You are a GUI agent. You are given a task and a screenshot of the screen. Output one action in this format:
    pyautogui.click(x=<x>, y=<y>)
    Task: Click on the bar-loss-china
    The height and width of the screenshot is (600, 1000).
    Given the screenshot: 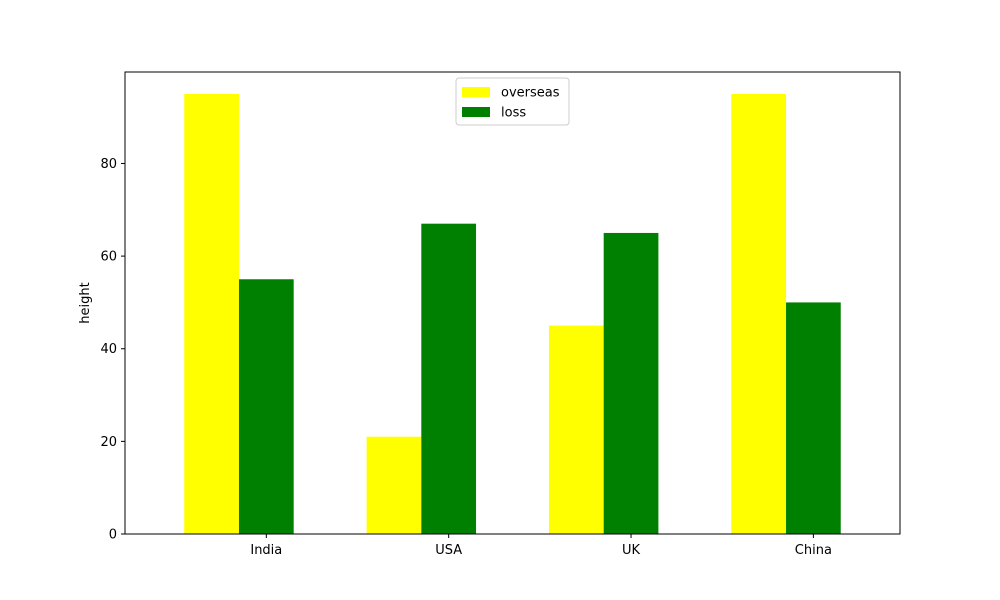 What is the action you would take?
    pyautogui.click(x=813, y=418)
    